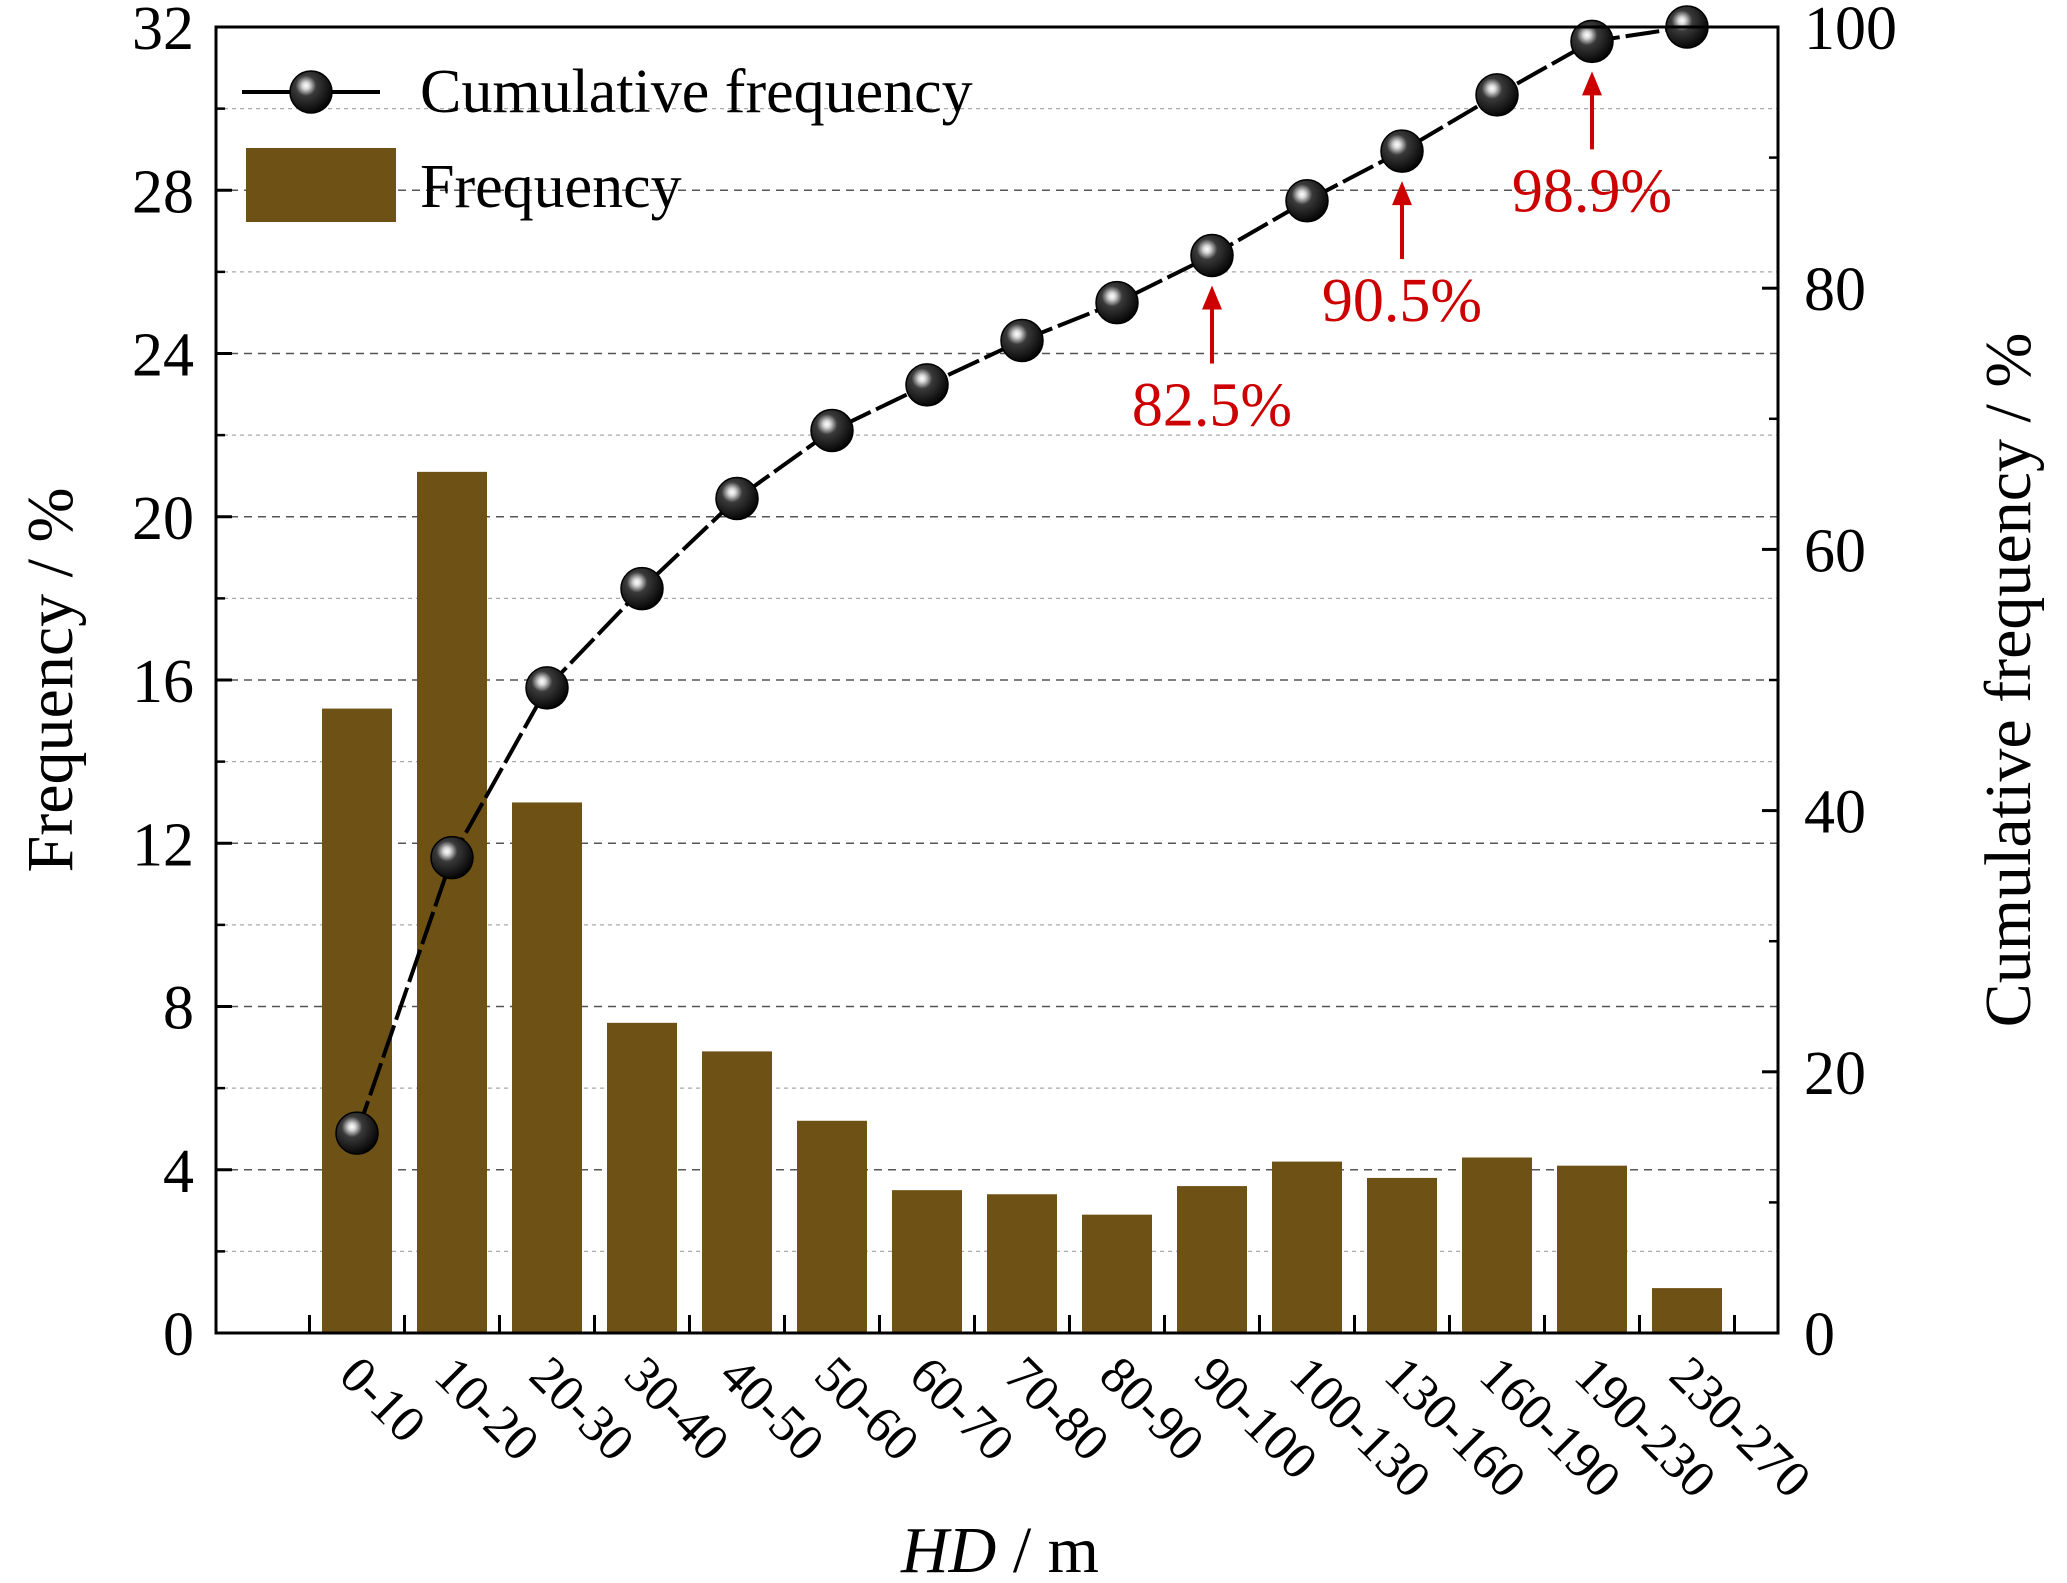 The height and width of the screenshot is (1583, 2067). Describe the element at coordinates (1212, 406) in the screenshot. I see `annotation-label: 82.5%` at that location.